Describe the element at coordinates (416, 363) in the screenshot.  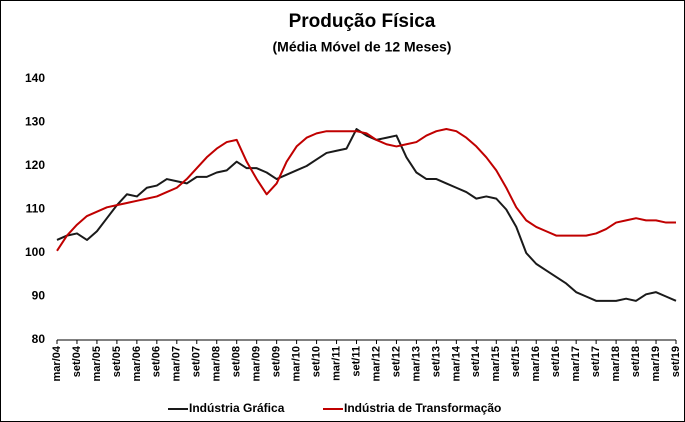
I see `x-tick-label: mar/13` at that location.